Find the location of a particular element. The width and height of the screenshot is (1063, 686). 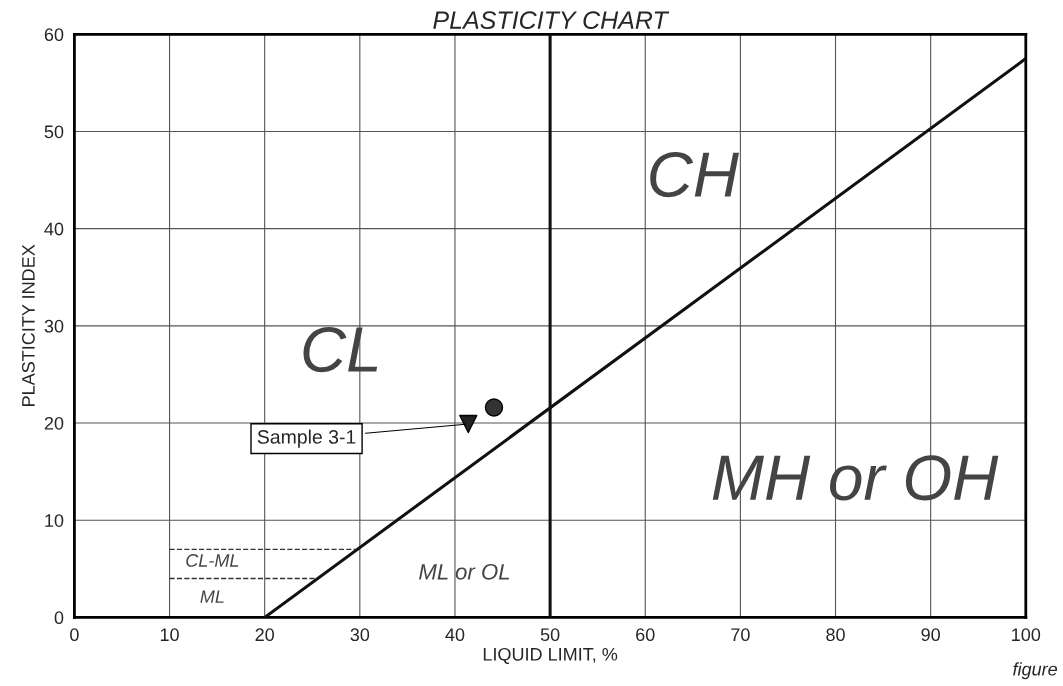

y-tick-label: 0 is located at coordinates (59, 618).